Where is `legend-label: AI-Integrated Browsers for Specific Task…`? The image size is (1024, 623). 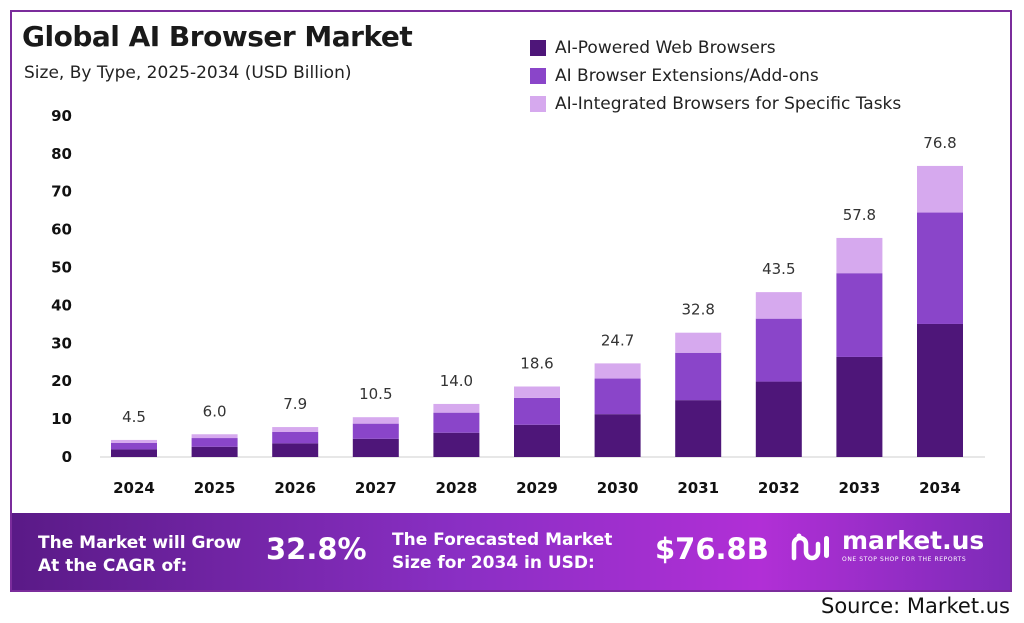
legend-label: AI-Integrated Browsers for Specific Task… is located at coordinates (728, 104).